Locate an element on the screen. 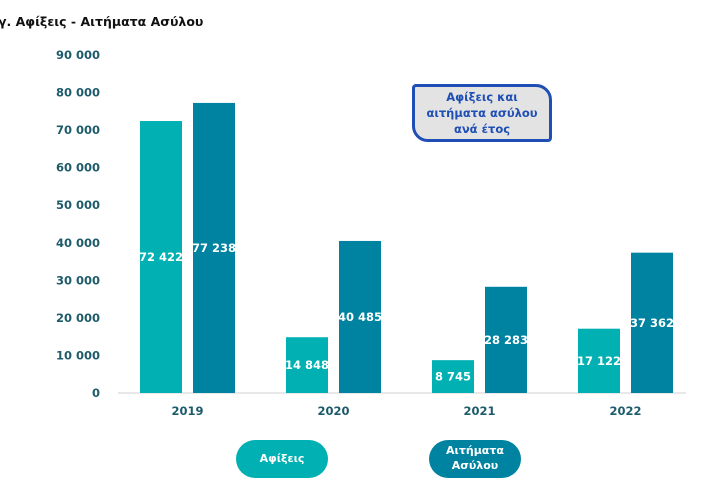  data-label: 17 122 is located at coordinates (599, 361).